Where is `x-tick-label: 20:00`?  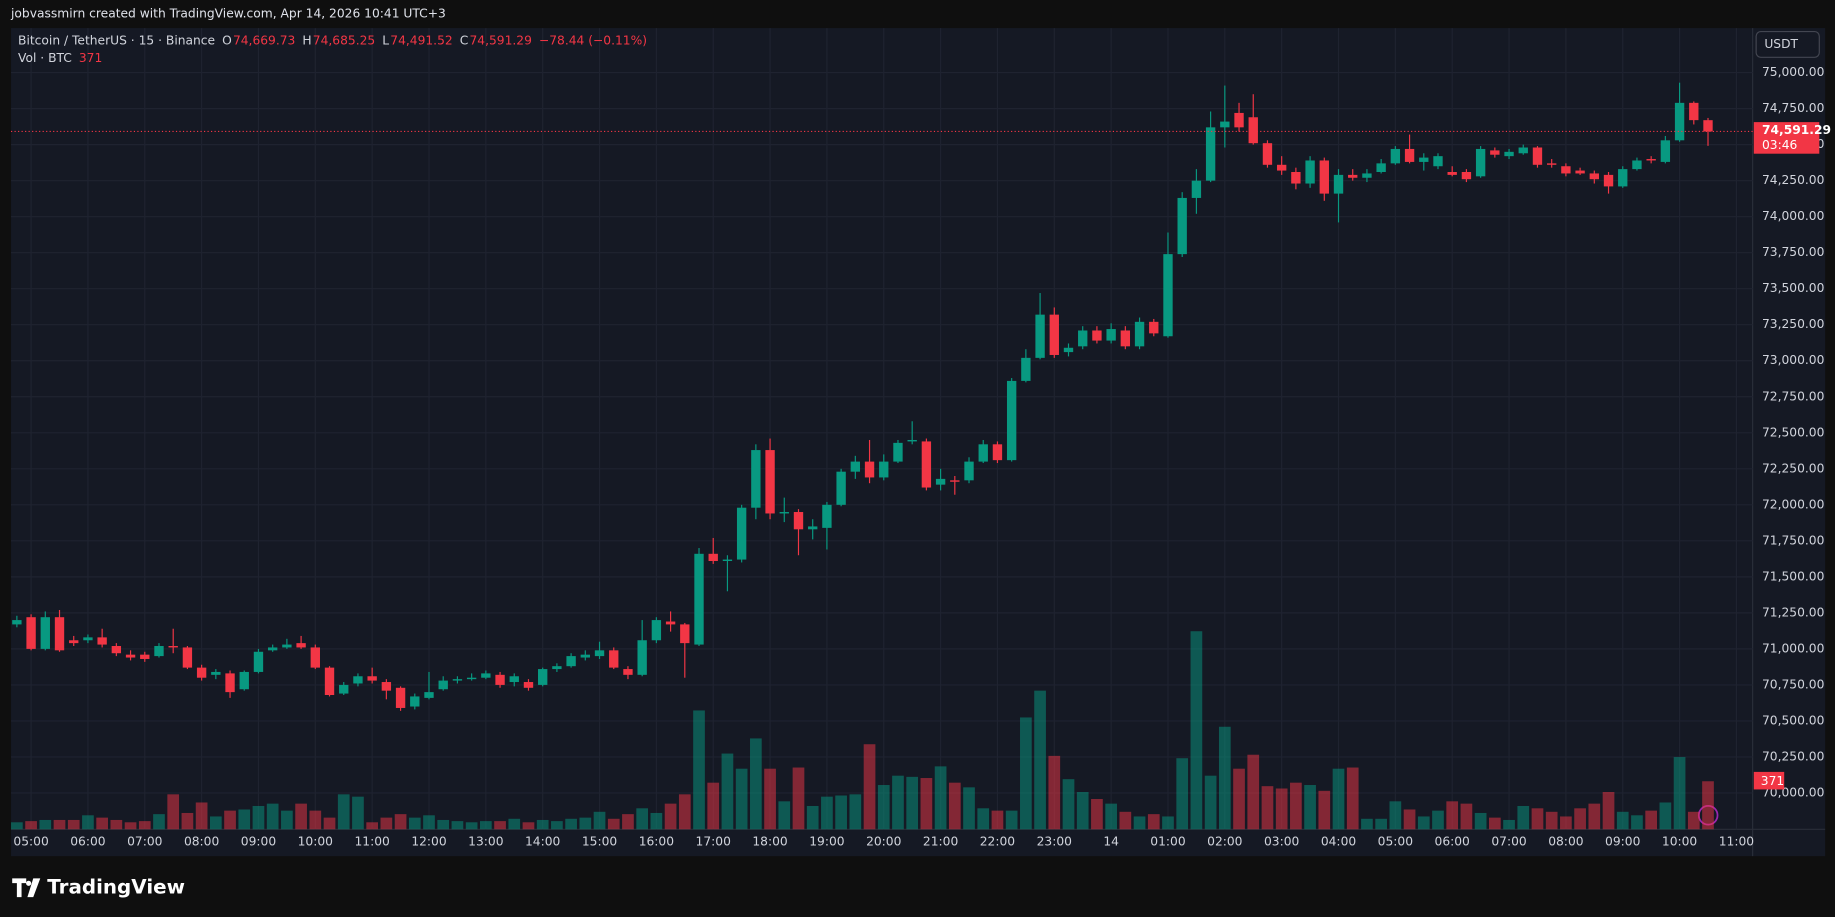 x-tick-label: 20:00 is located at coordinates (883, 842).